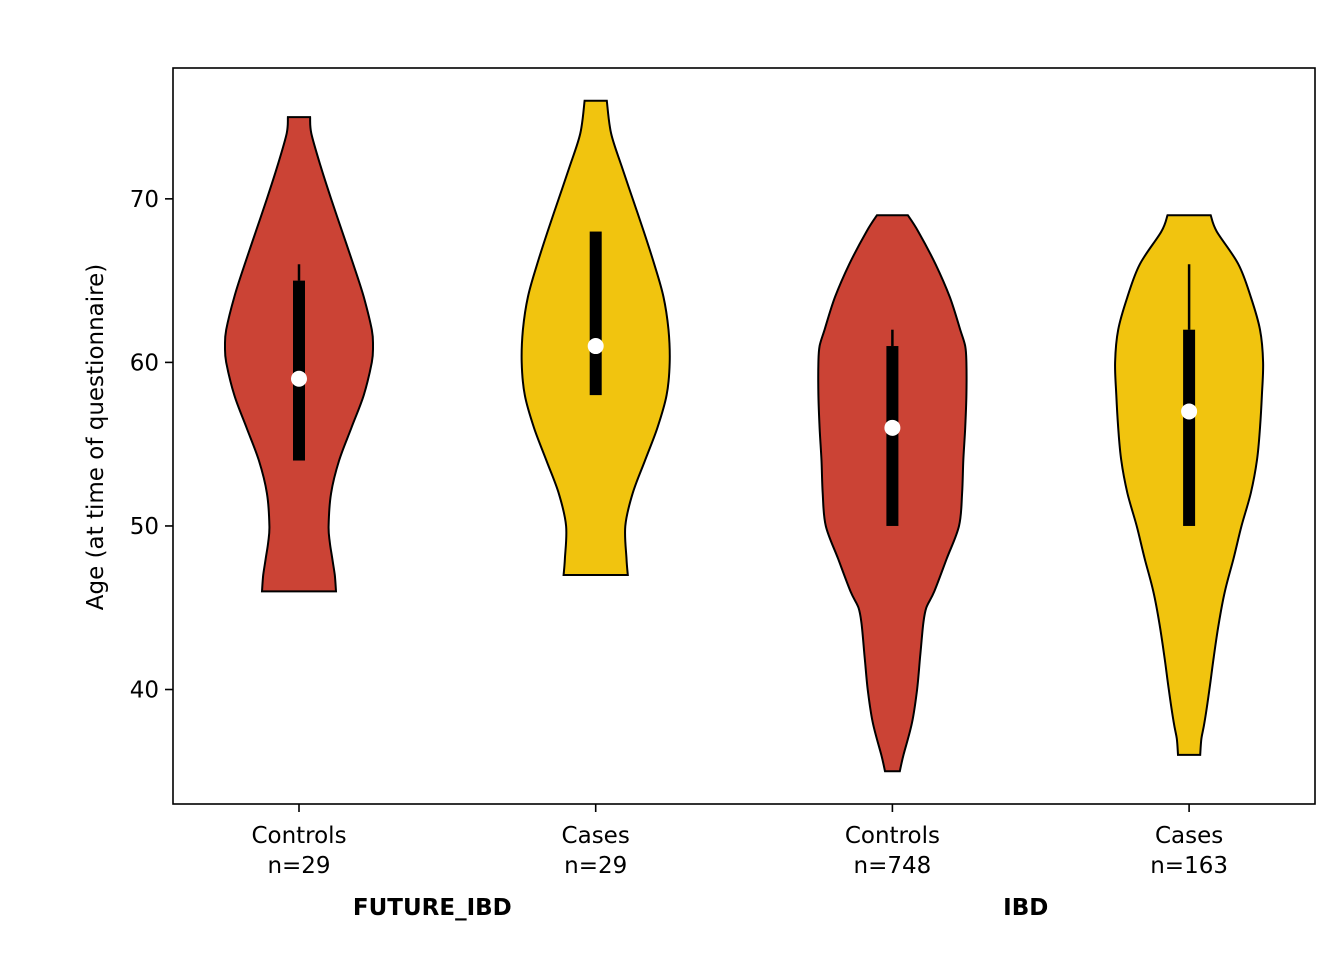 Image resolution: width=1344 pixels, height=960 pixels. Describe the element at coordinates (298, 836) in the screenshot. I see `x-tick-label-0: Controls` at that location.